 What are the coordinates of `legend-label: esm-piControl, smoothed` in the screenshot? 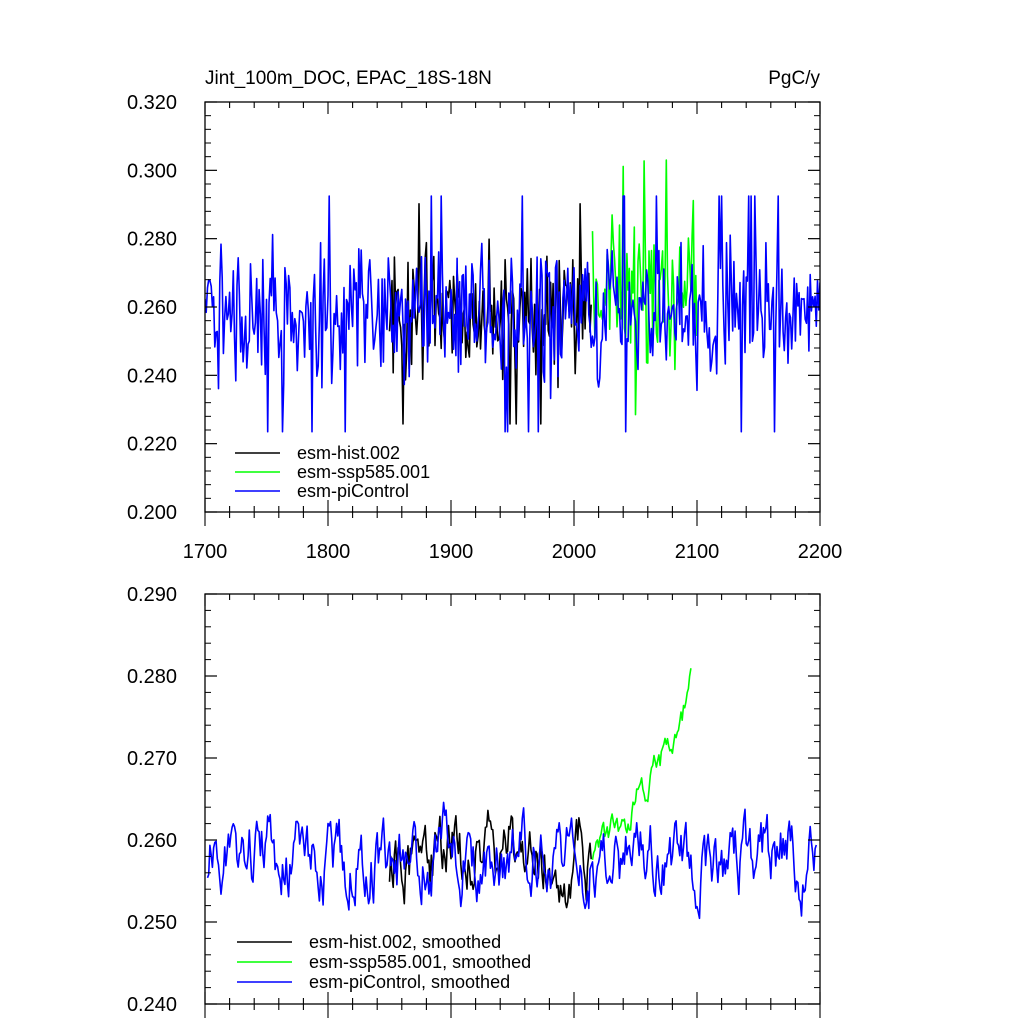 It's located at (409, 982).